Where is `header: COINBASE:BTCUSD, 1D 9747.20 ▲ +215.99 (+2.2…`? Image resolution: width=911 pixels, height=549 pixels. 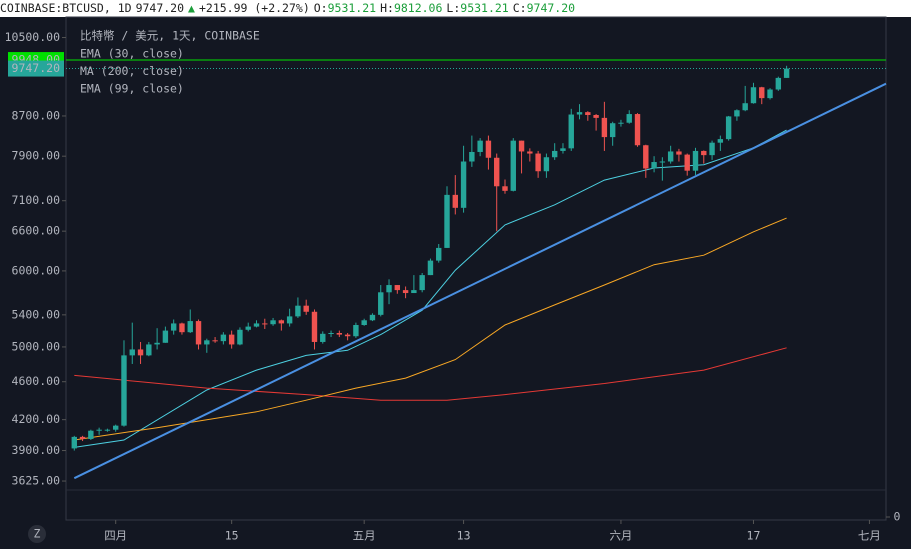
header: COINBASE:BTCUSD, 1D 9747.20 ▲ +215.99 (+2.2… is located at coordinates (455, 8).